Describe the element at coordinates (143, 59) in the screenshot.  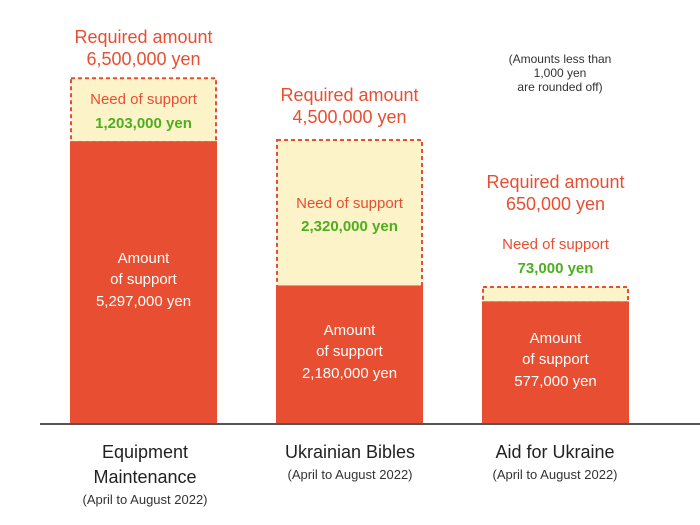
I see `required-value: 6,500,000 yen` at that location.